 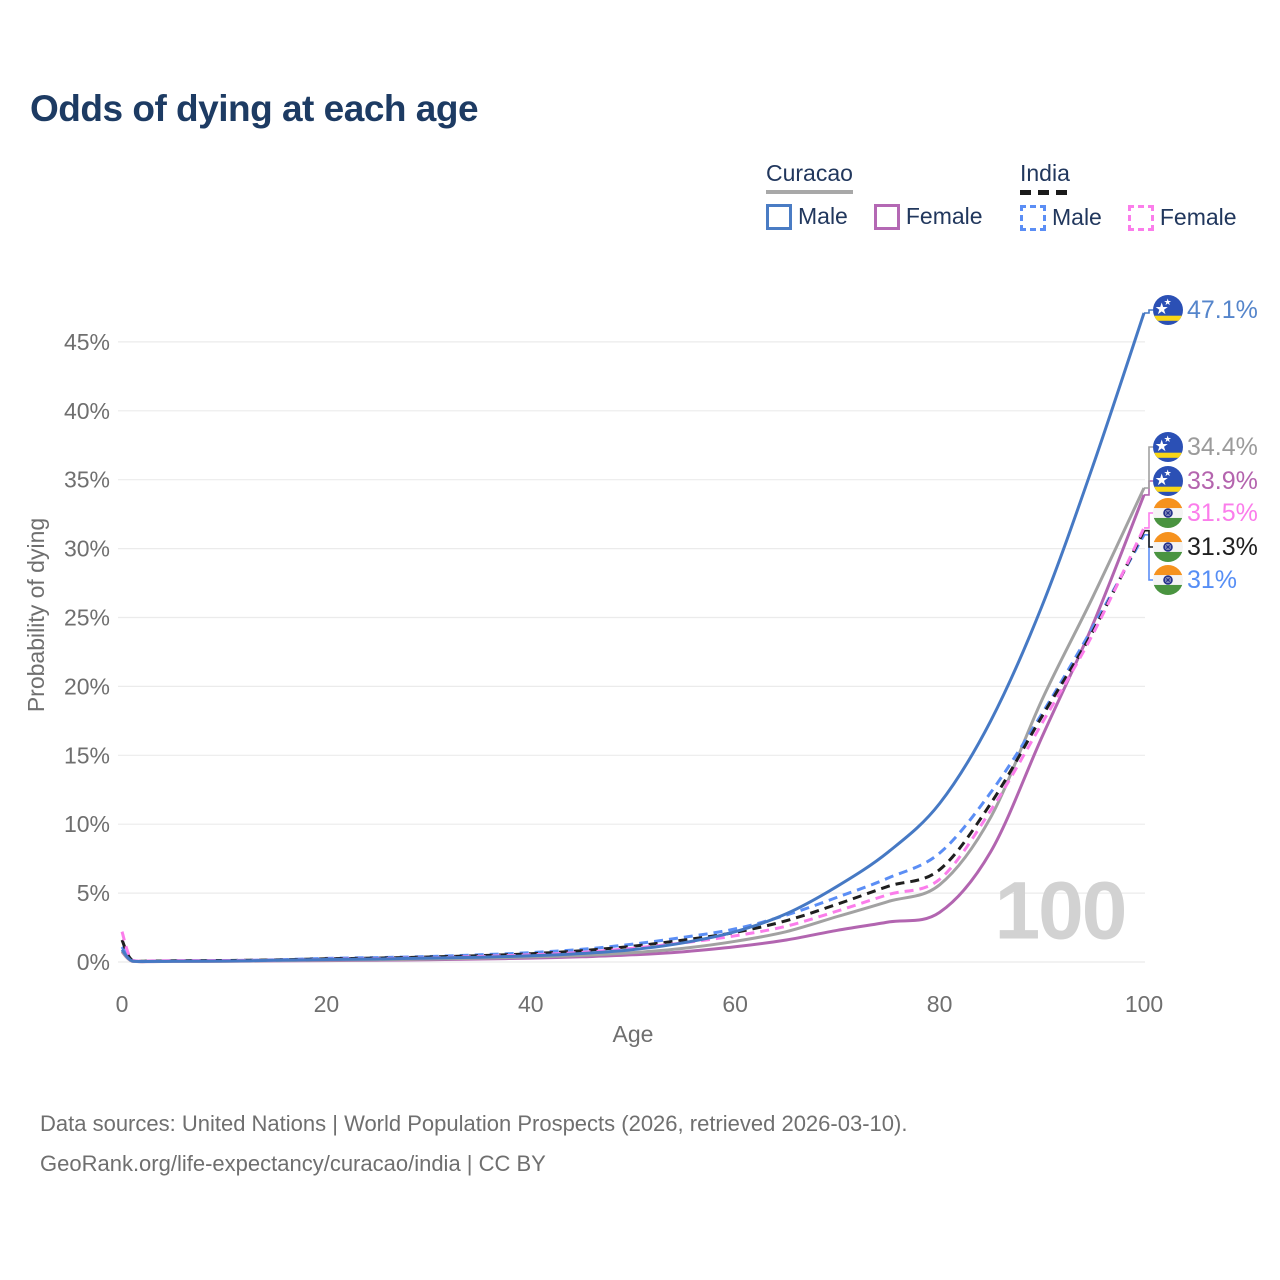 I want to click on legend-group-india: India Male Female, so click(x=1128, y=195).